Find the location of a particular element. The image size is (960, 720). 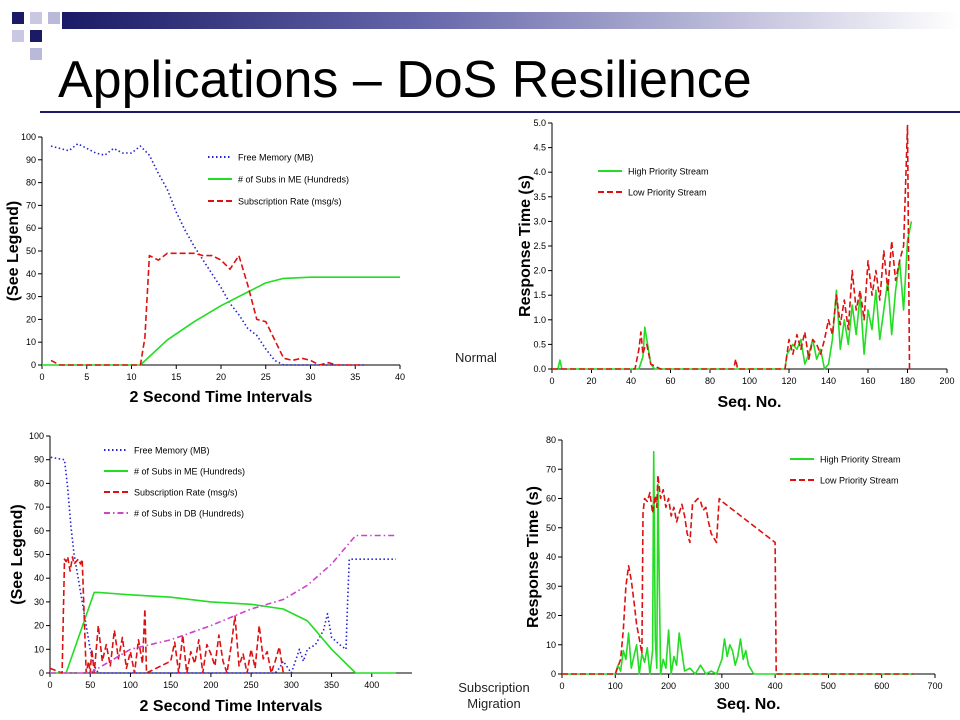

x-tick-label: 30 is located at coordinates (310, 377).